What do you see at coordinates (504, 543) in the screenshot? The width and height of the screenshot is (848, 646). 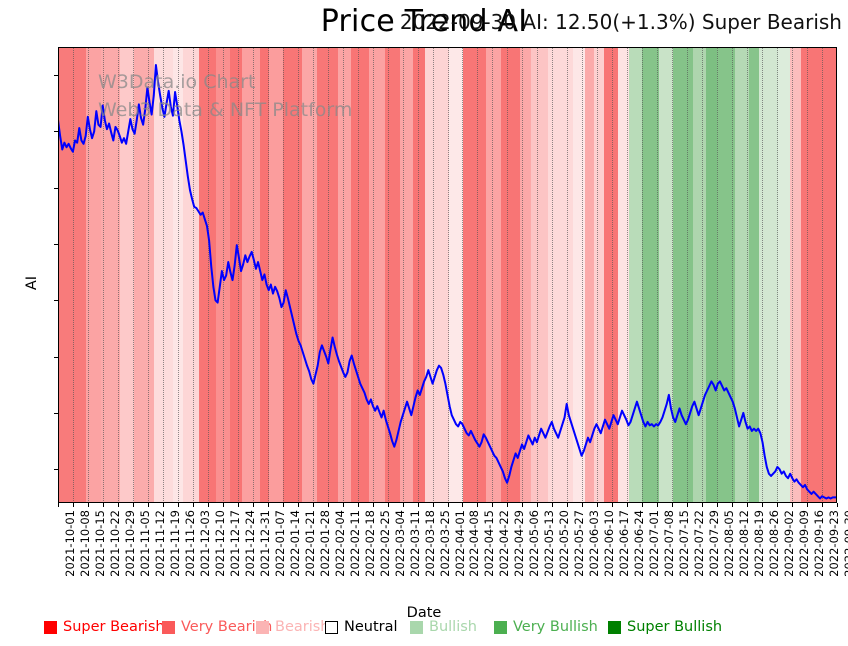 I see `x-axis-tick-label: 2022-04-22` at bounding box center [504, 543].